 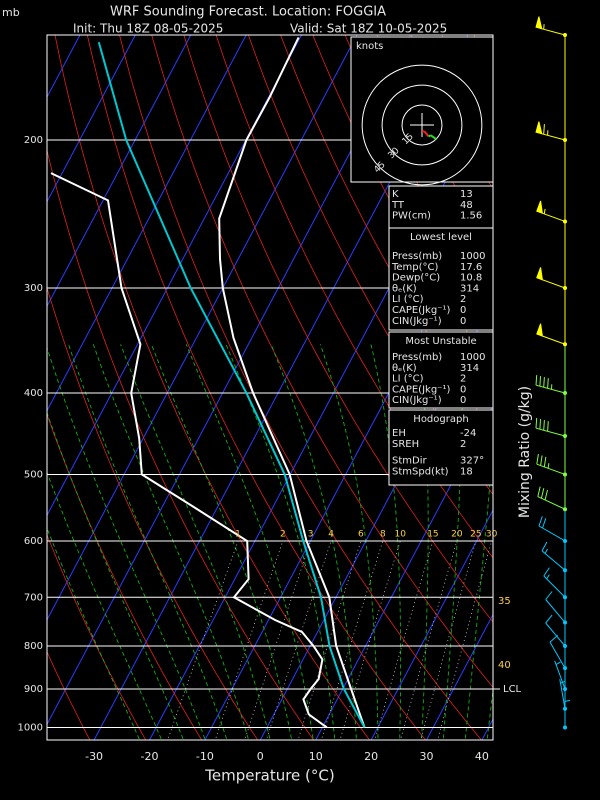 I want to click on adiabat-label: 40, so click(x=504, y=665).